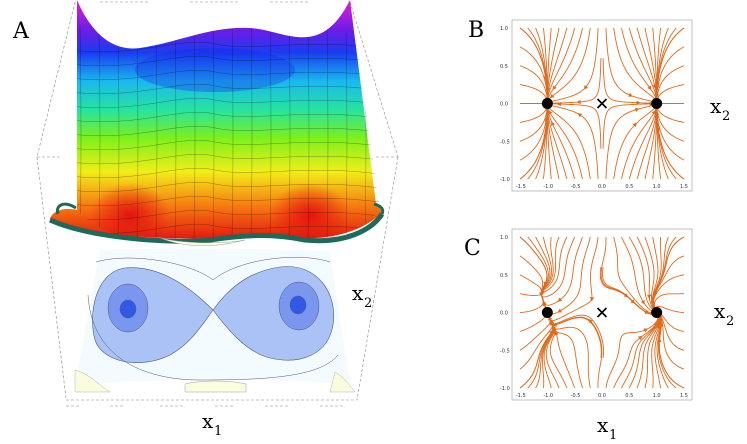 The height and width of the screenshot is (444, 747). I want to click on panel-c-bottom-label: x, so click(603, 425).